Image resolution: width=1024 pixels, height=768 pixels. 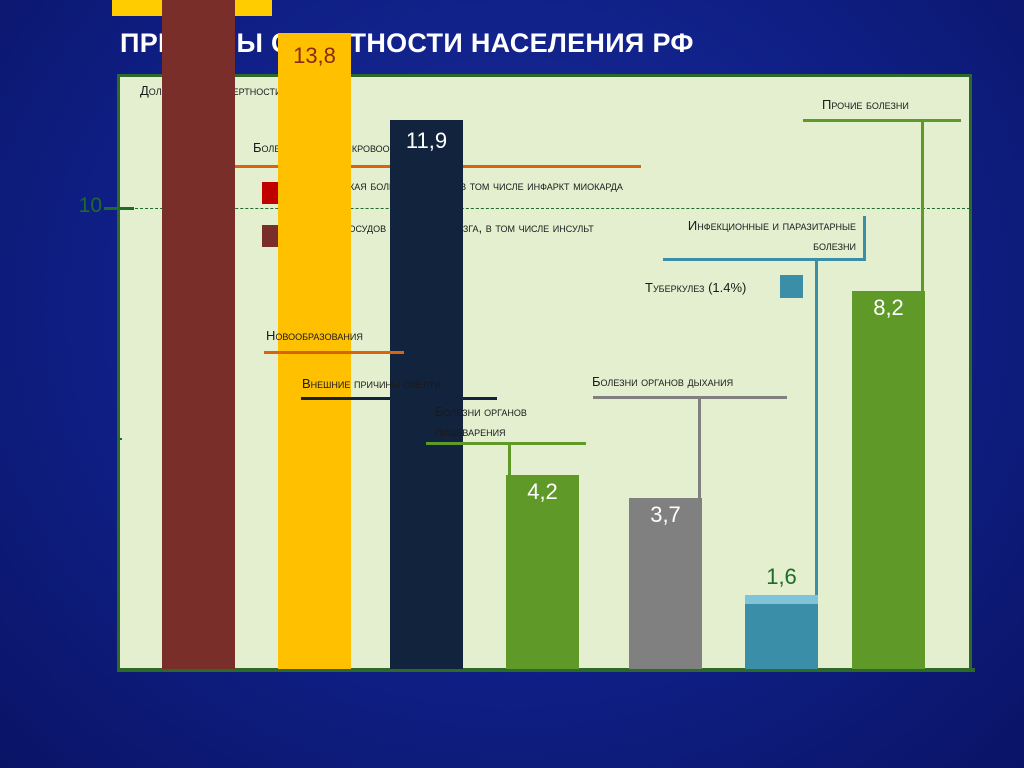 I want to click on leader-other-h, so click(x=882, y=120).